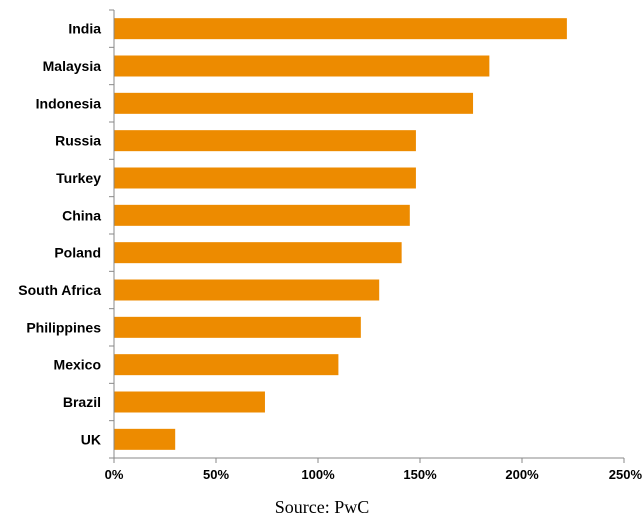  What do you see at coordinates (78, 141) in the screenshot?
I see `category-label: Russia` at bounding box center [78, 141].